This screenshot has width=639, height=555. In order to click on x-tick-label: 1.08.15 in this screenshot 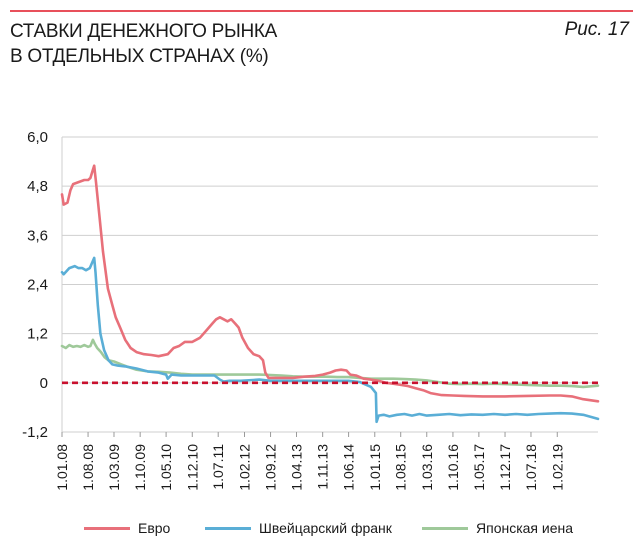, I will do `click(401, 467)`.